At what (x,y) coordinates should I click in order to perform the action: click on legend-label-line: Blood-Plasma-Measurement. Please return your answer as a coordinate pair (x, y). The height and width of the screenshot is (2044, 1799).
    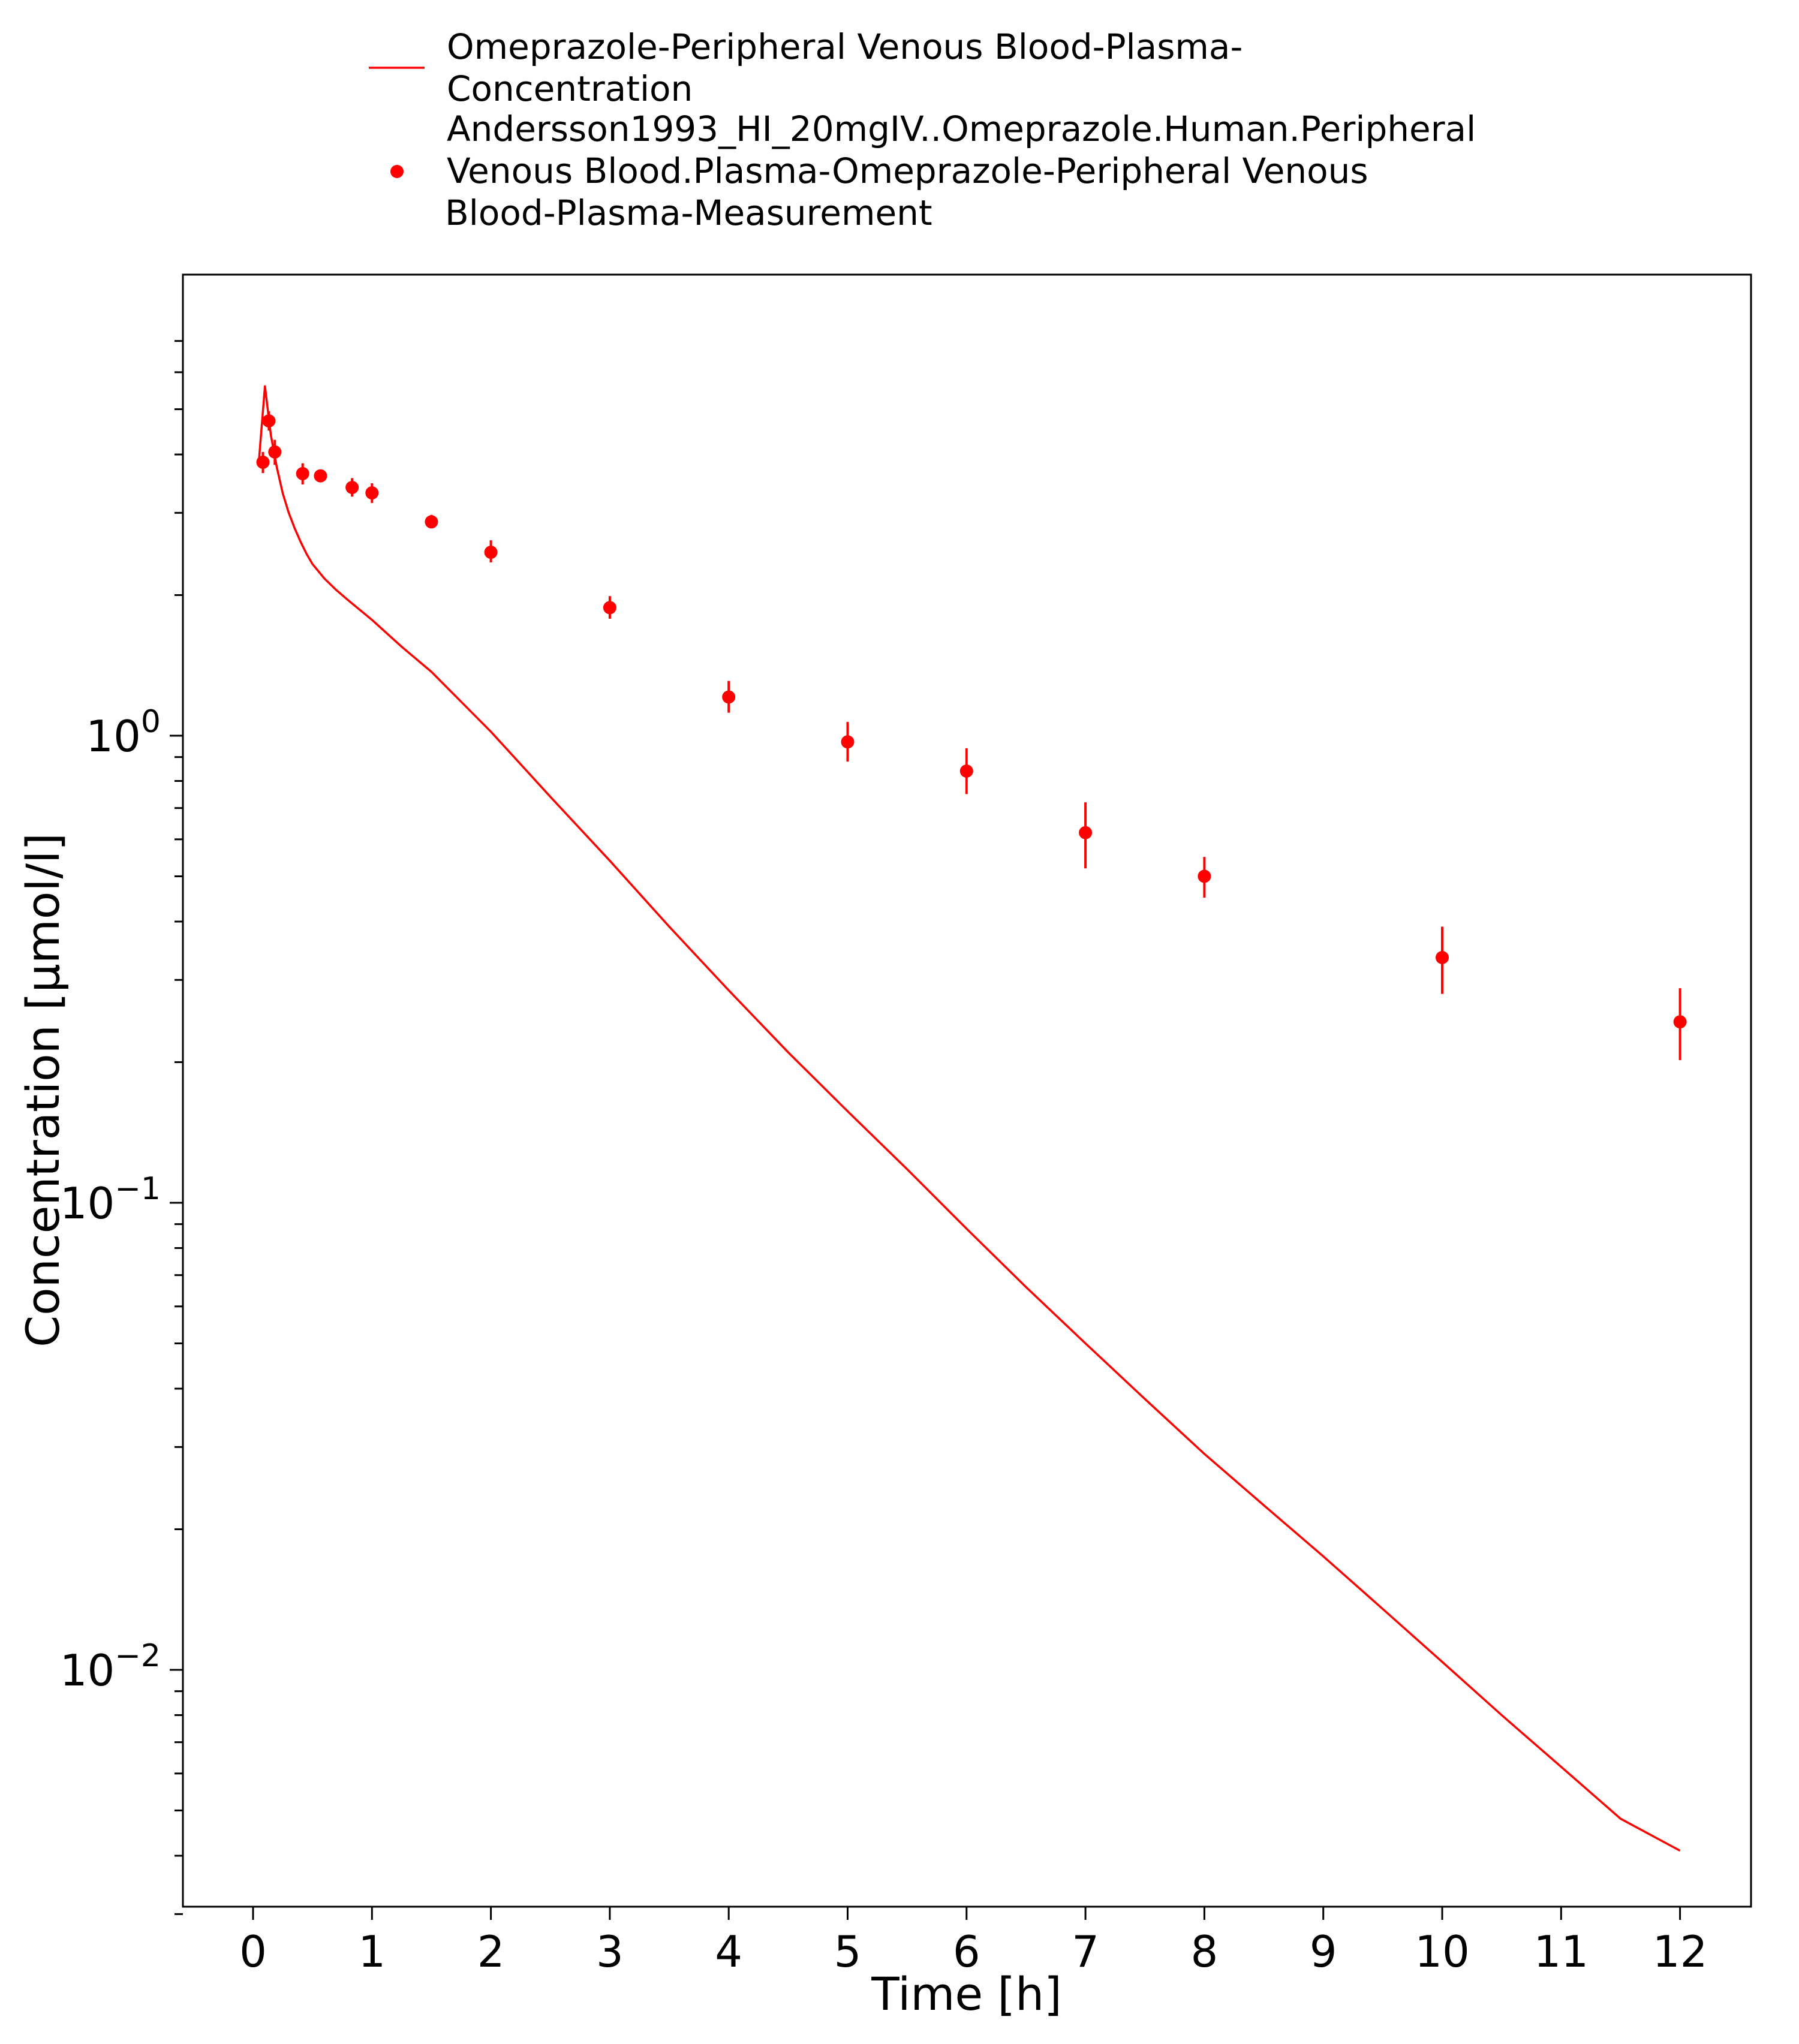
    Looking at the image, I should click on (688, 212).